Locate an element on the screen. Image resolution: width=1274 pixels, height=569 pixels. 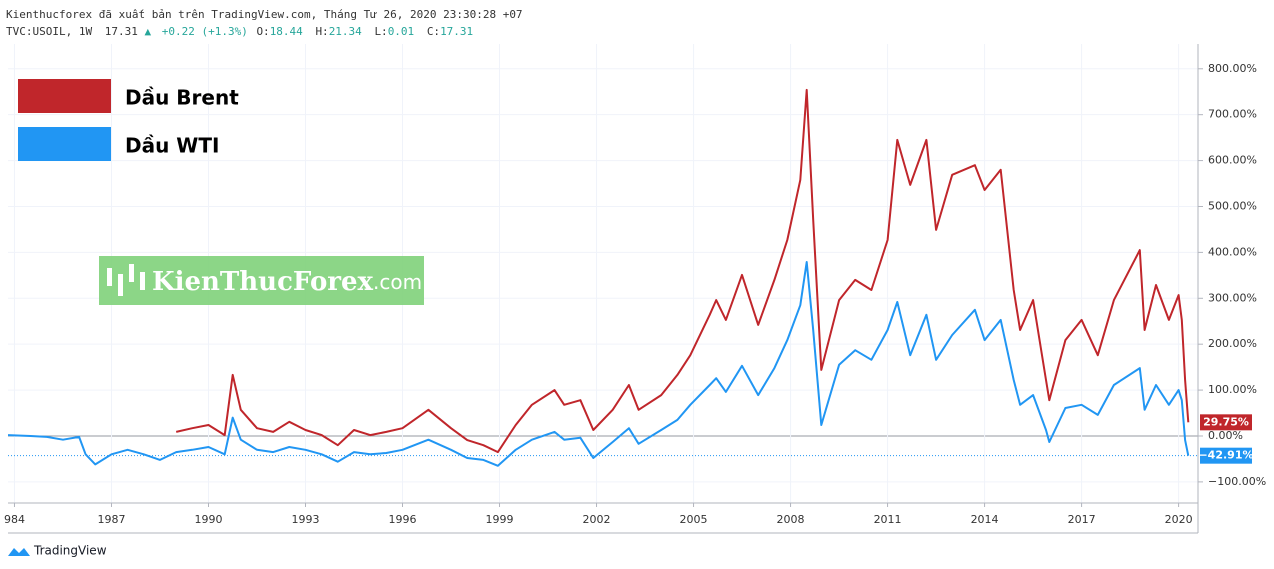
watermark-box is located at coordinates (261, 280).